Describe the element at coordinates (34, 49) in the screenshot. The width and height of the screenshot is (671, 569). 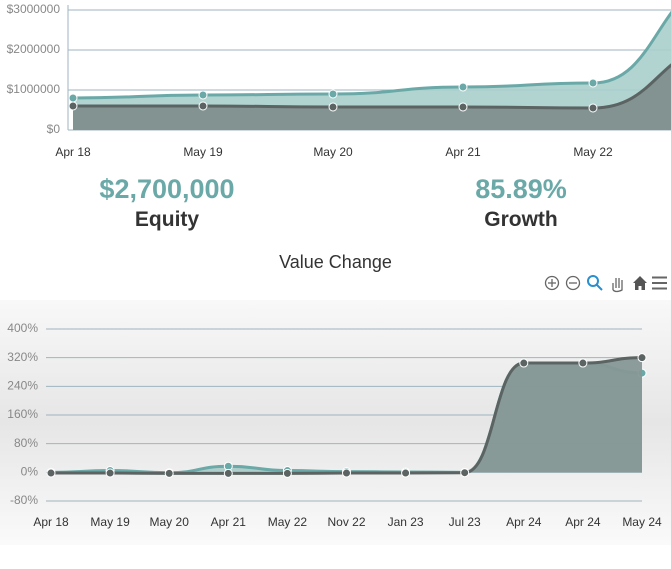
I see `y-tick-label: $2000000` at that location.